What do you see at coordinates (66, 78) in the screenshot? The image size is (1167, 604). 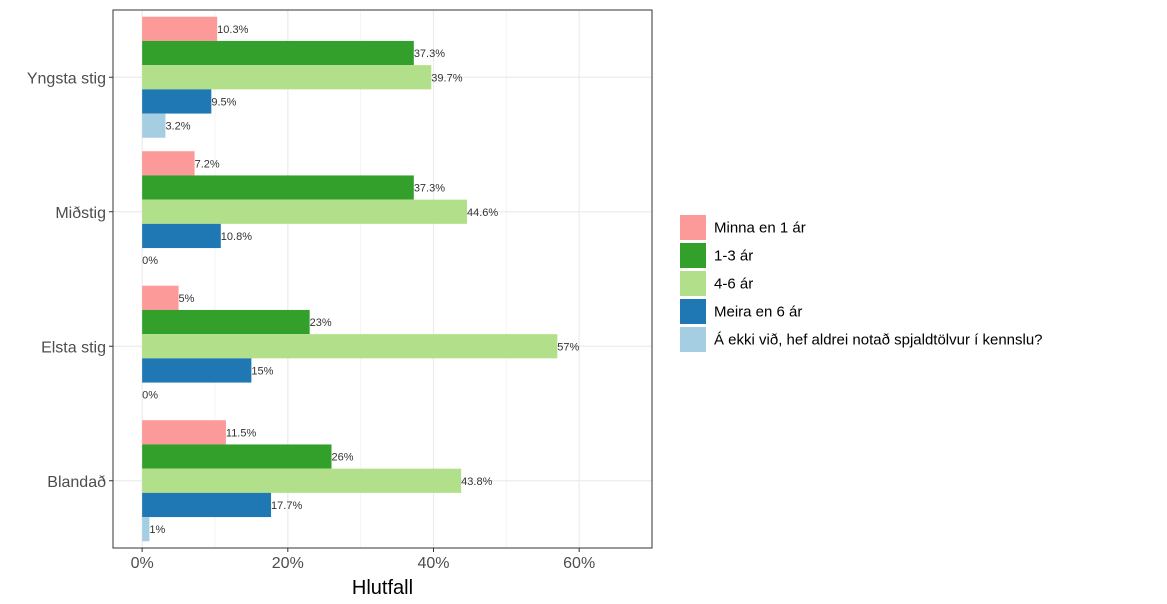 I see `y-tick-label: Yngsta stig` at bounding box center [66, 78].